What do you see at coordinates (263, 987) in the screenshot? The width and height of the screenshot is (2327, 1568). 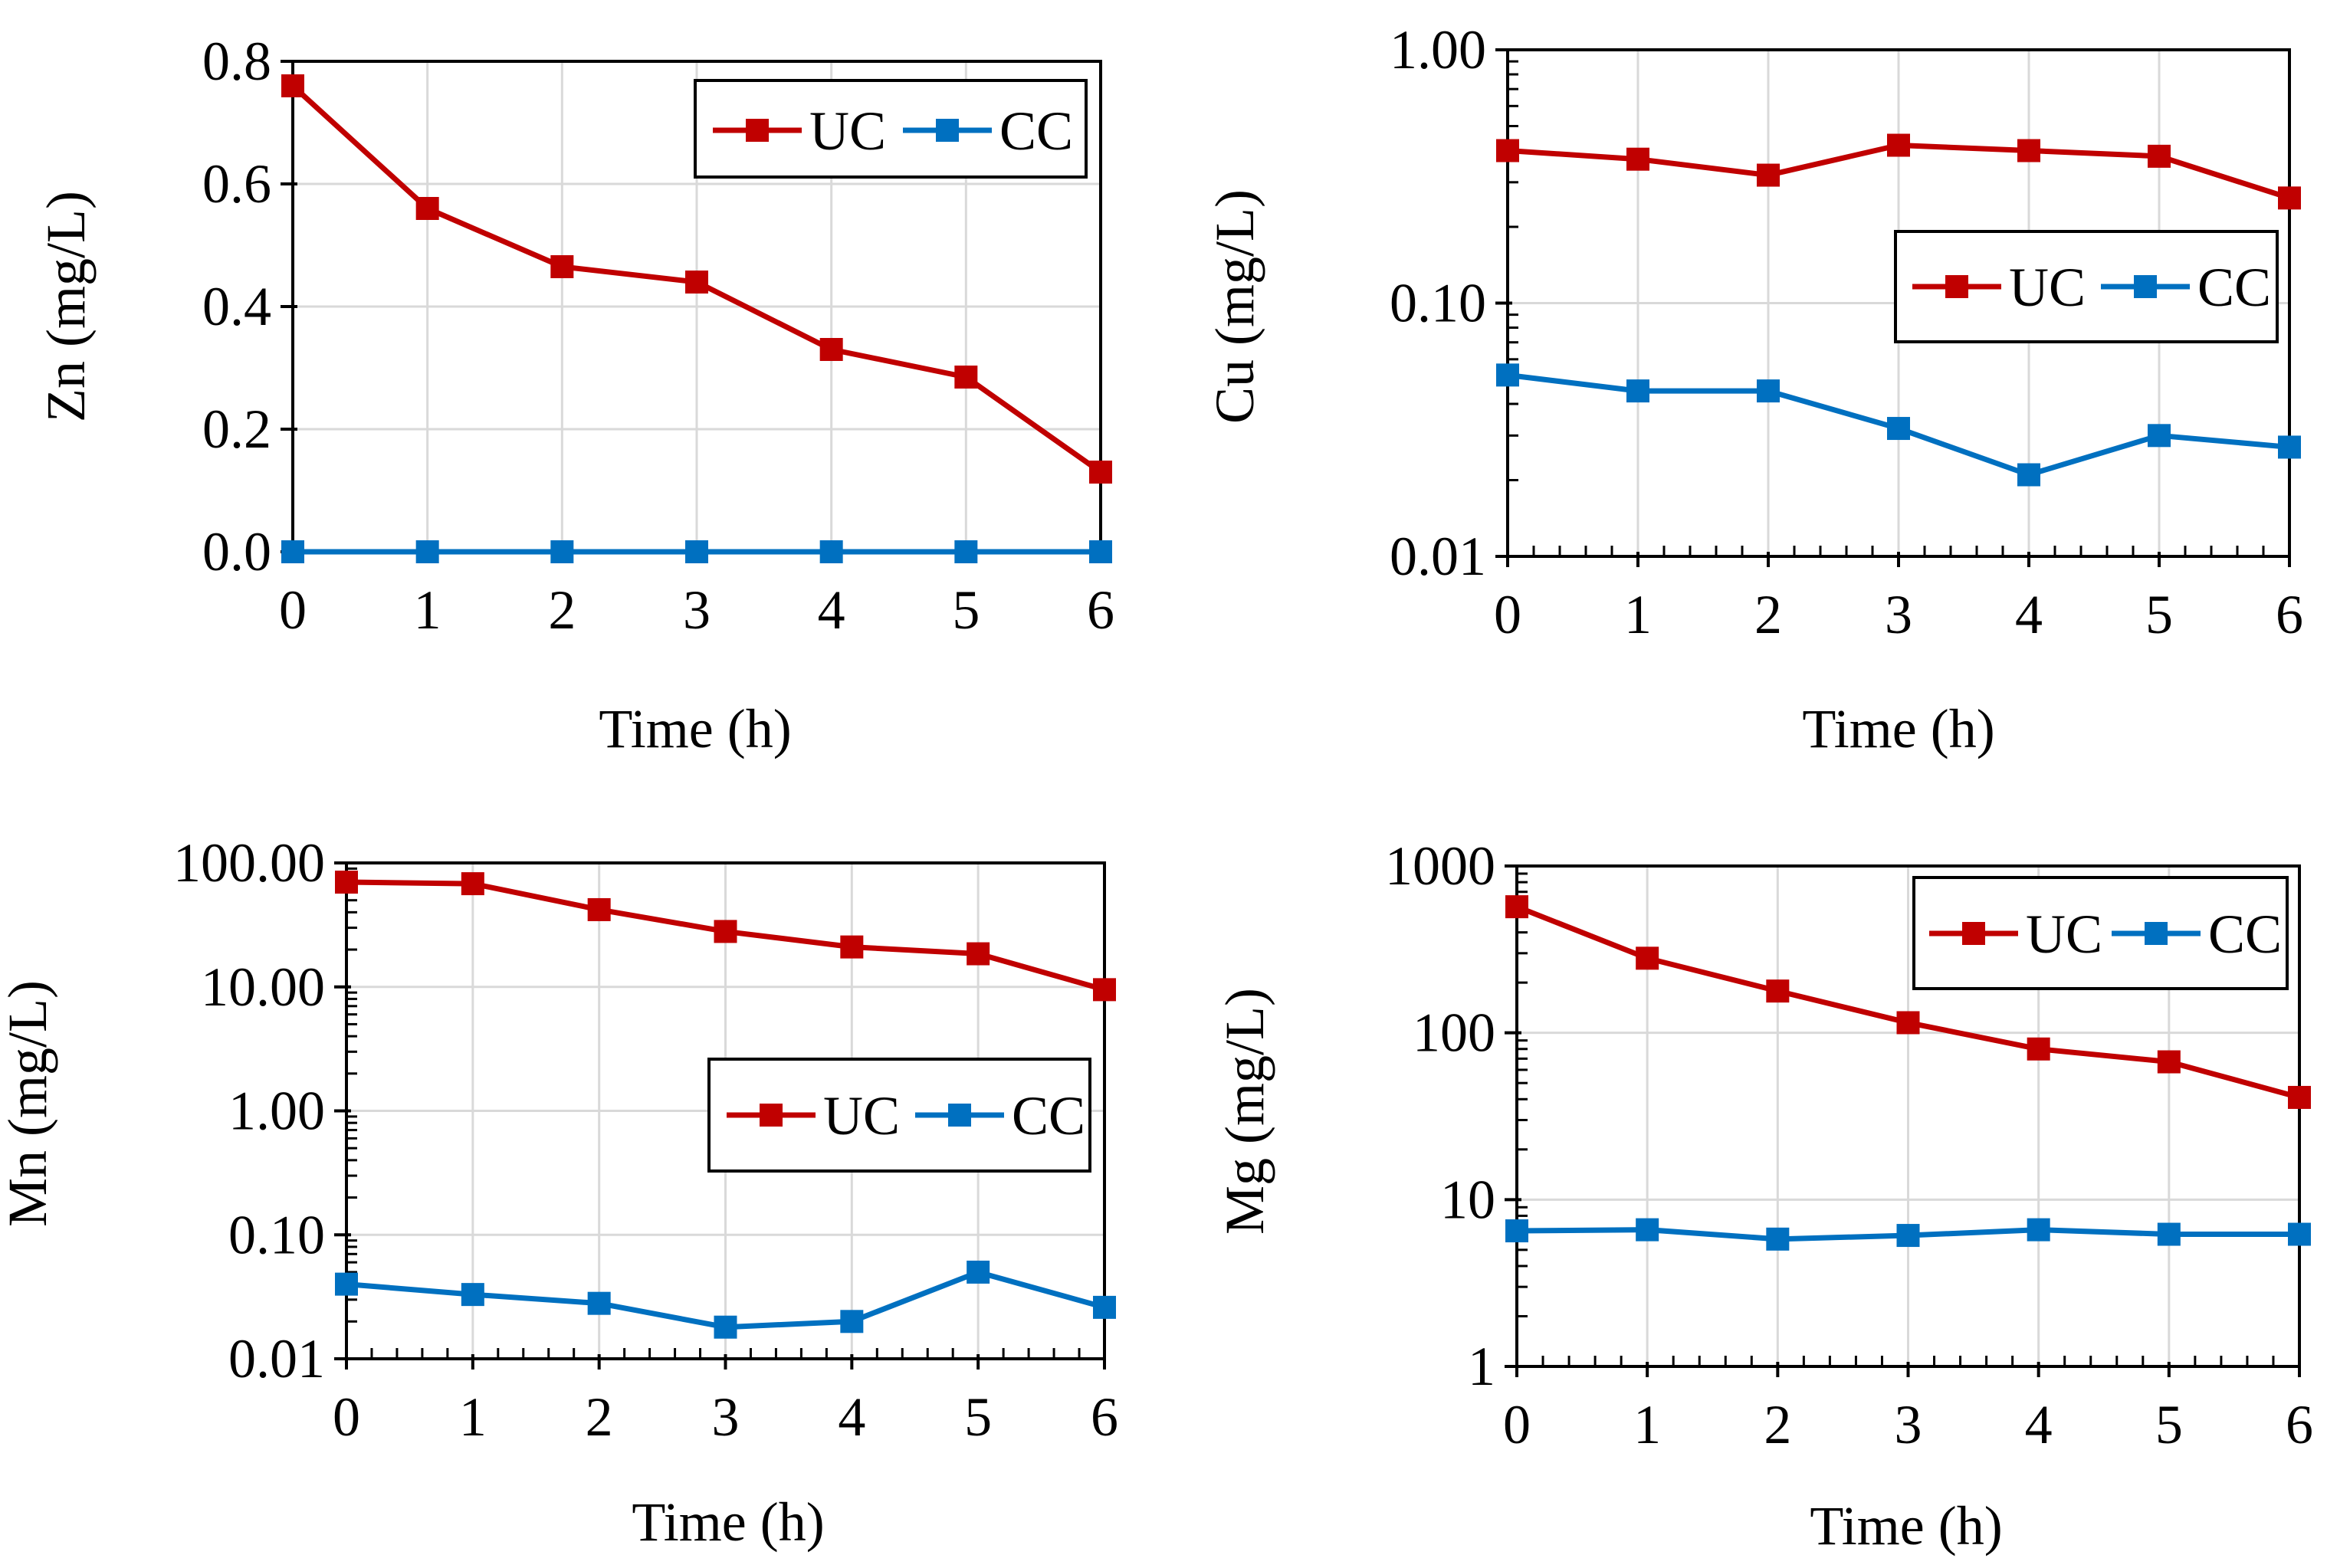 I see `mn-y-tick-label: 10.00` at bounding box center [263, 987].